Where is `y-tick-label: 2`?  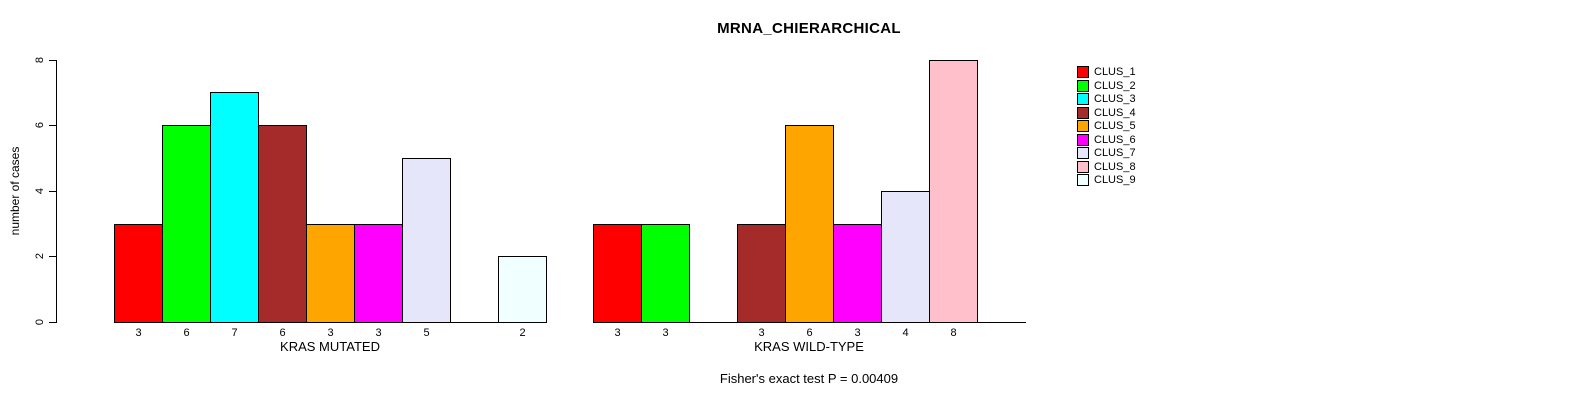 y-tick-label: 2 is located at coordinates (40, 256).